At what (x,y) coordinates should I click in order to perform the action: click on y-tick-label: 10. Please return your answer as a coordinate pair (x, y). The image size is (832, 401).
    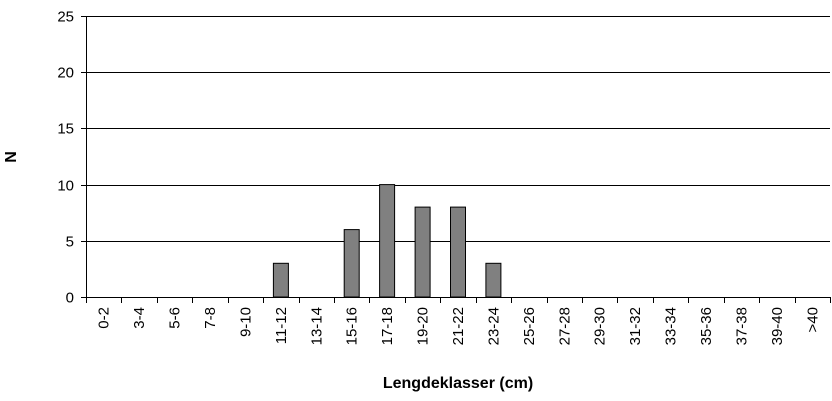
    Looking at the image, I should click on (65, 186).